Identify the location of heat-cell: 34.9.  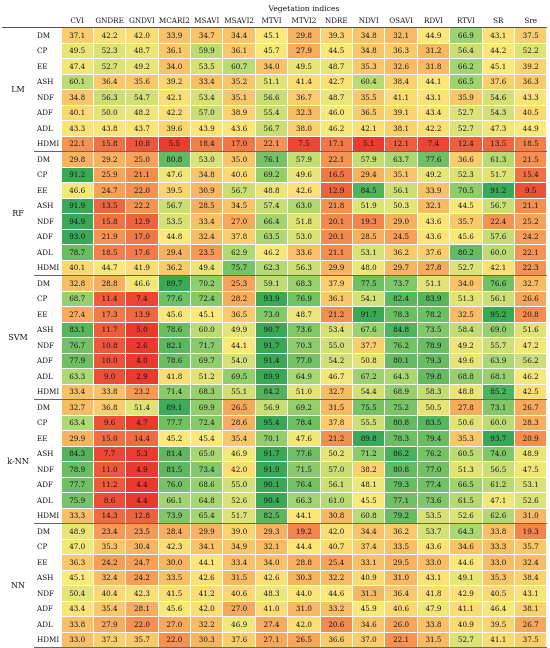
(239, 546).